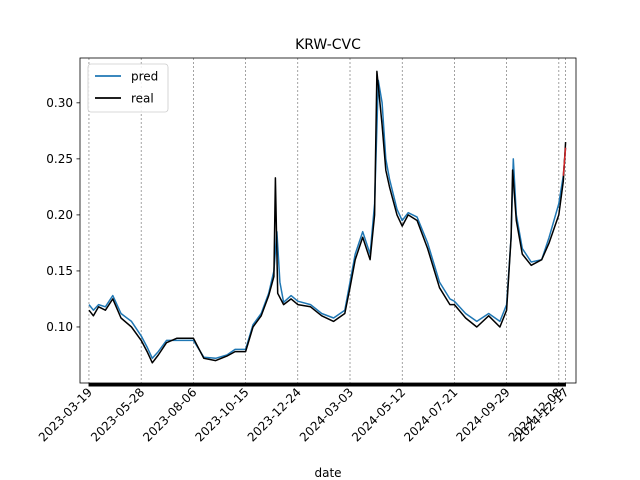 The width and height of the screenshot is (640, 480). I want to click on x-axis-label: date, so click(327, 473).